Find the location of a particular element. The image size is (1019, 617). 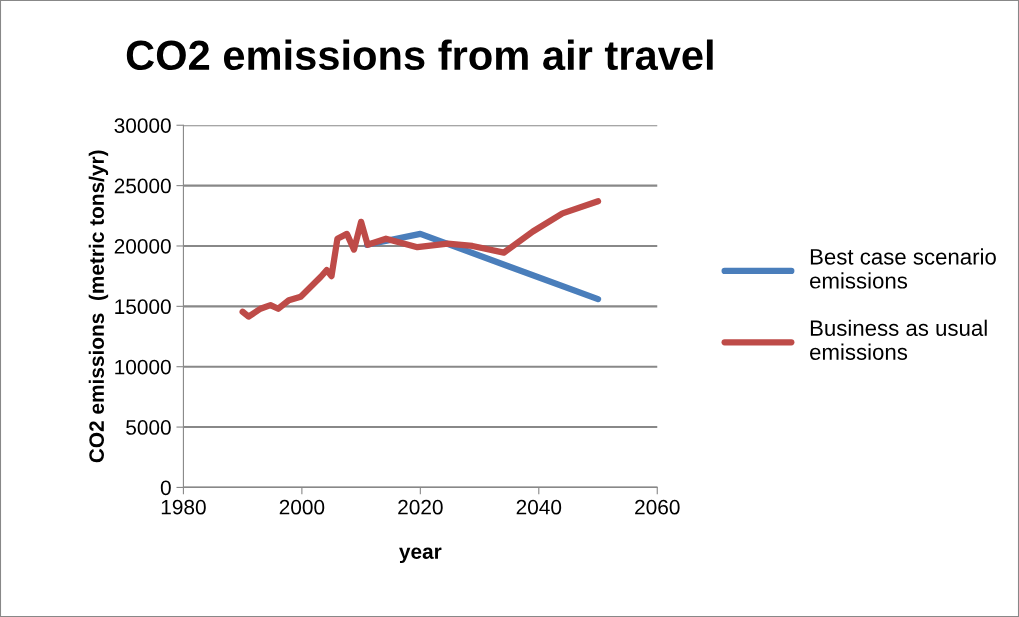

y-tick-label: 5000 is located at coordinates (148, 427).